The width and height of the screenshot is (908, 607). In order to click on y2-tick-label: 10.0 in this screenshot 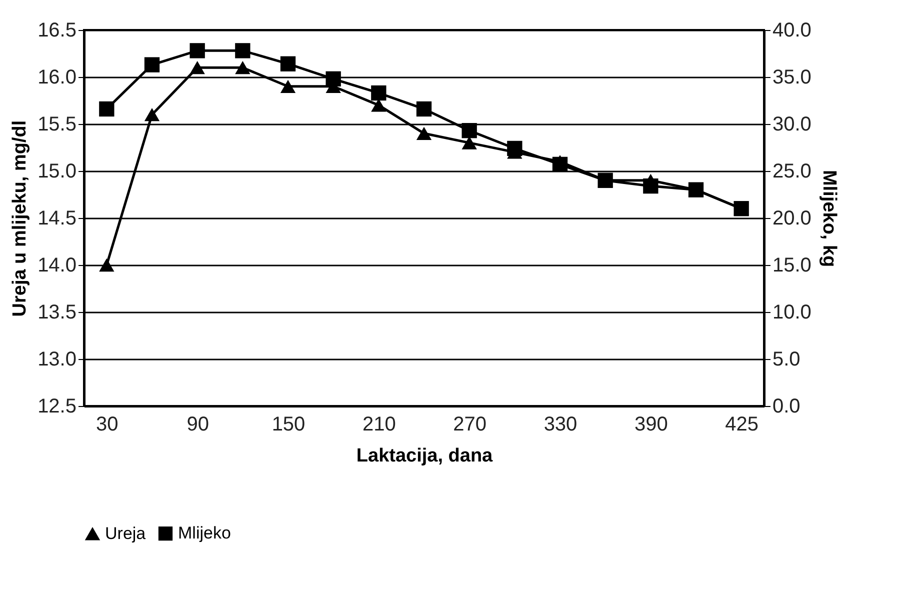, I will do `click(792, 313)`.